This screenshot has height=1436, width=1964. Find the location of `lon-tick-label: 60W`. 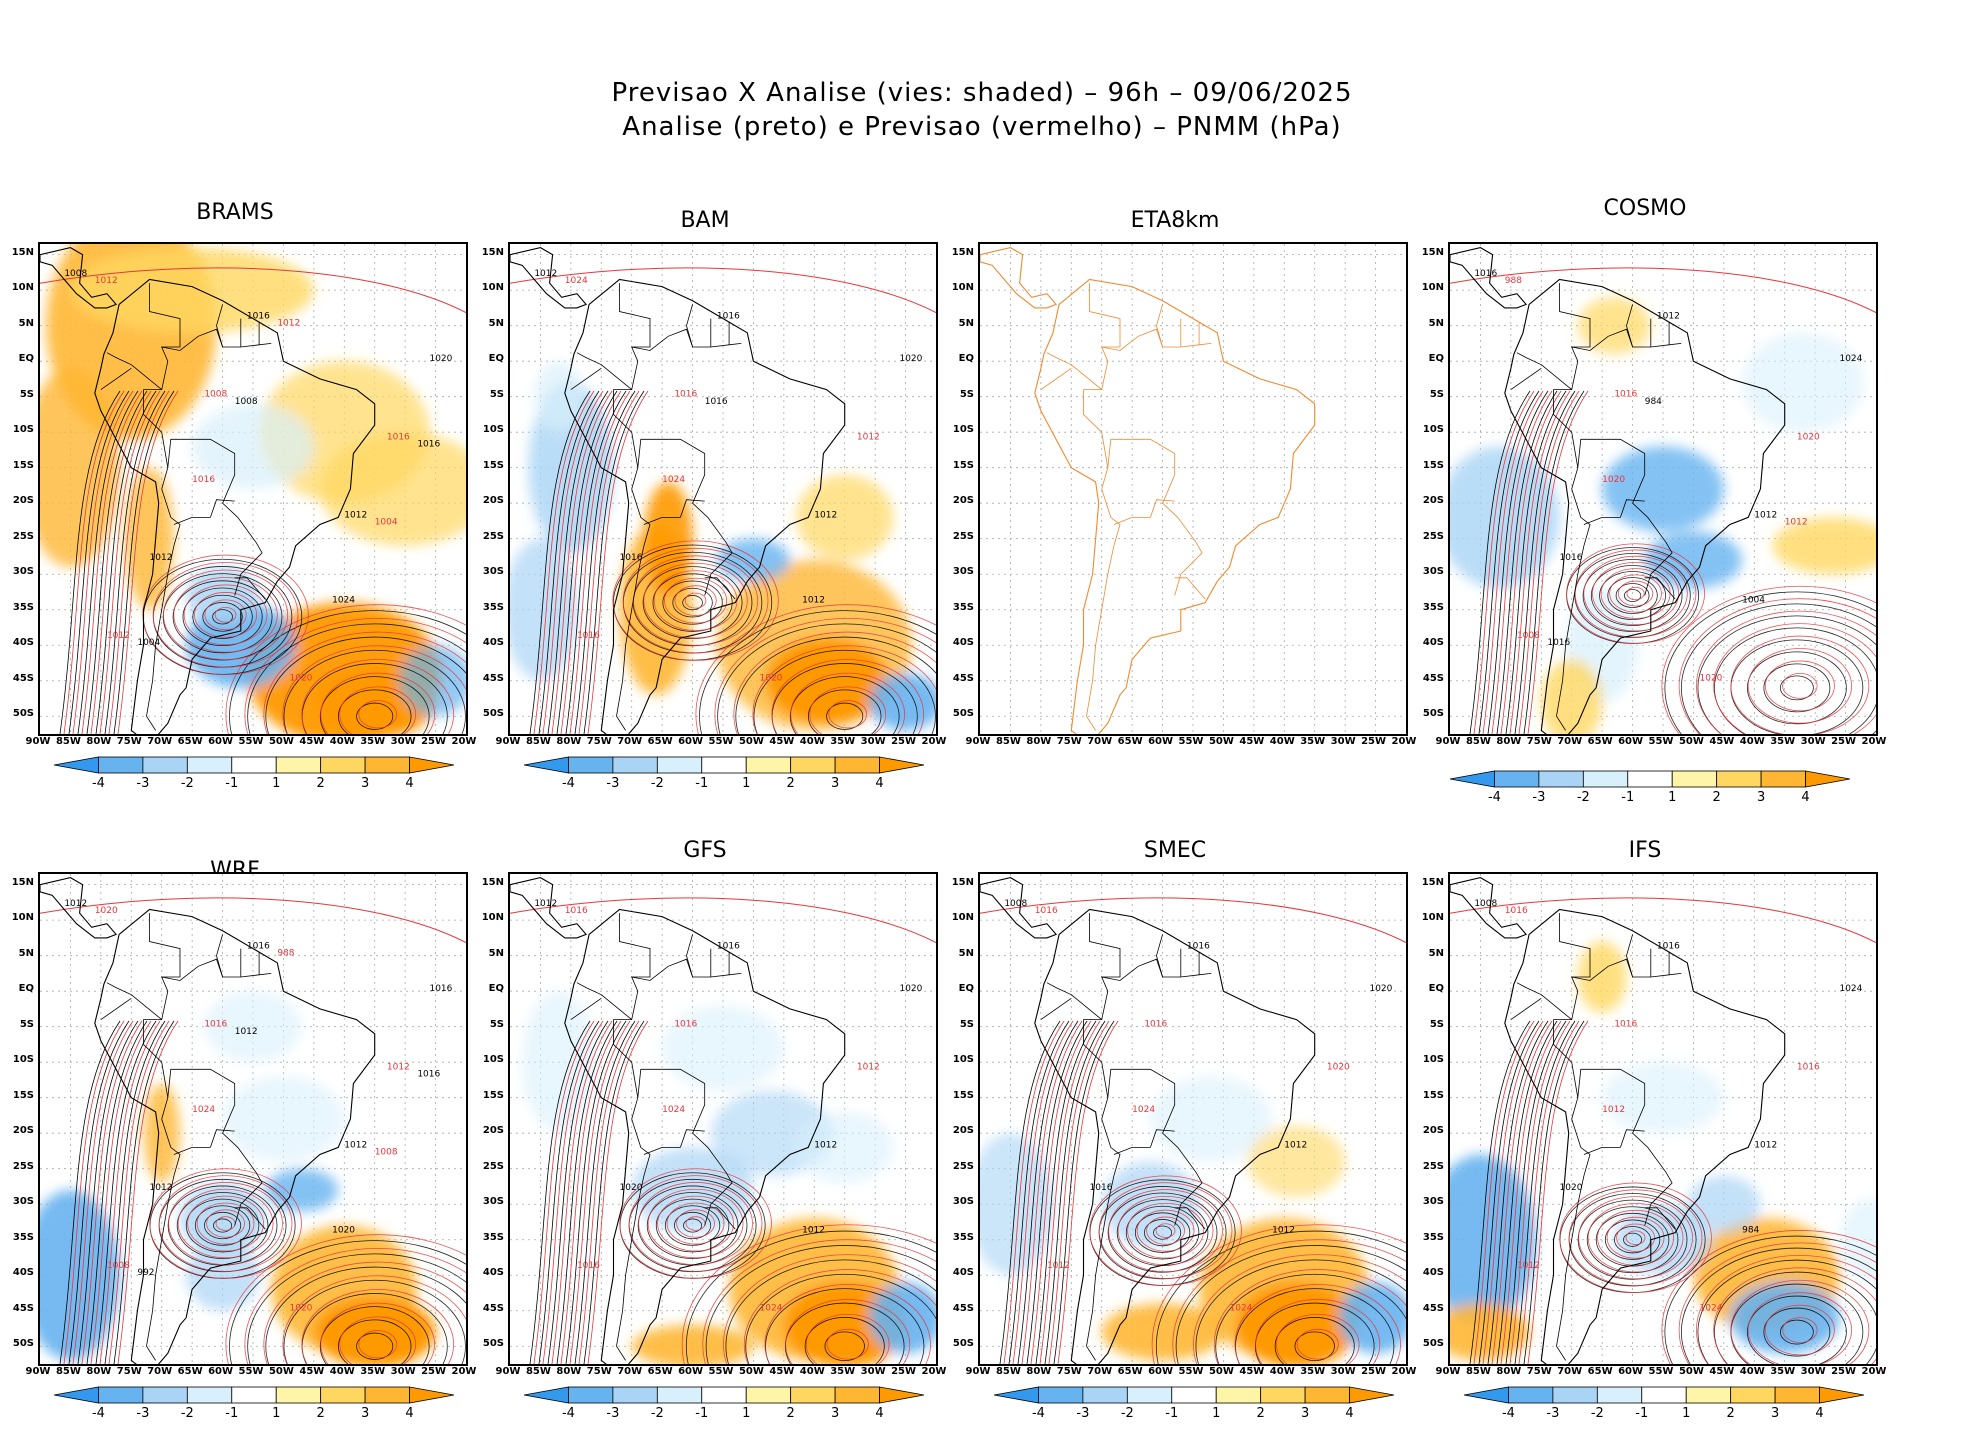

lon-tick-label: 60W is located at coordinates (221, 1371).